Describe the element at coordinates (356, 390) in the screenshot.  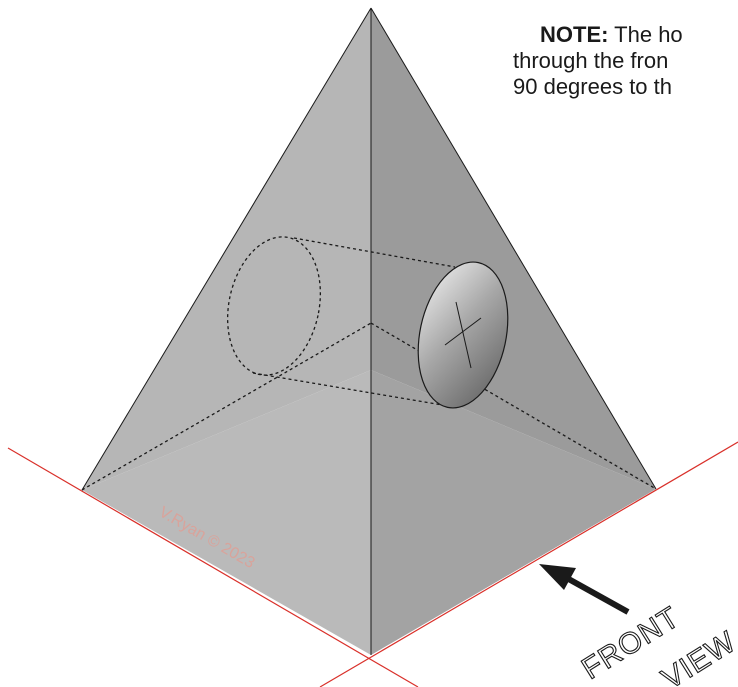
I see `hidden-hole-bottom` at that location.